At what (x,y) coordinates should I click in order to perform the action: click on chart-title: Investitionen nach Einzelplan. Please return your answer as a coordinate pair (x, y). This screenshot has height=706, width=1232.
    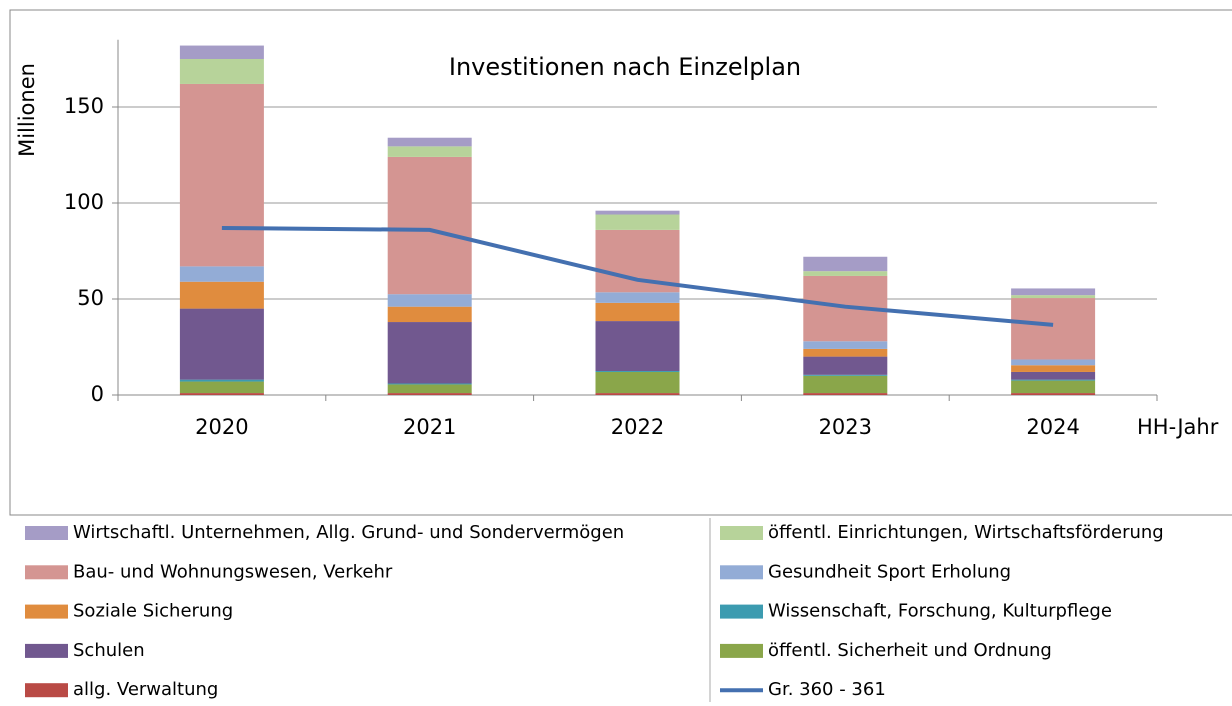
    Looking at the image, I should click on (625, 67).